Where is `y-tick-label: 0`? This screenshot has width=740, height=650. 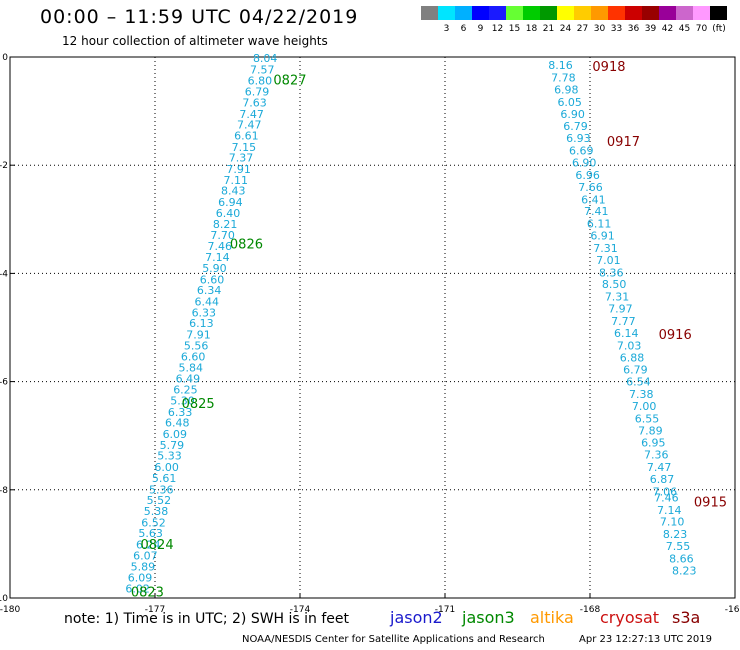 y-tick-label: 0 is located at coordinates (5, 58).